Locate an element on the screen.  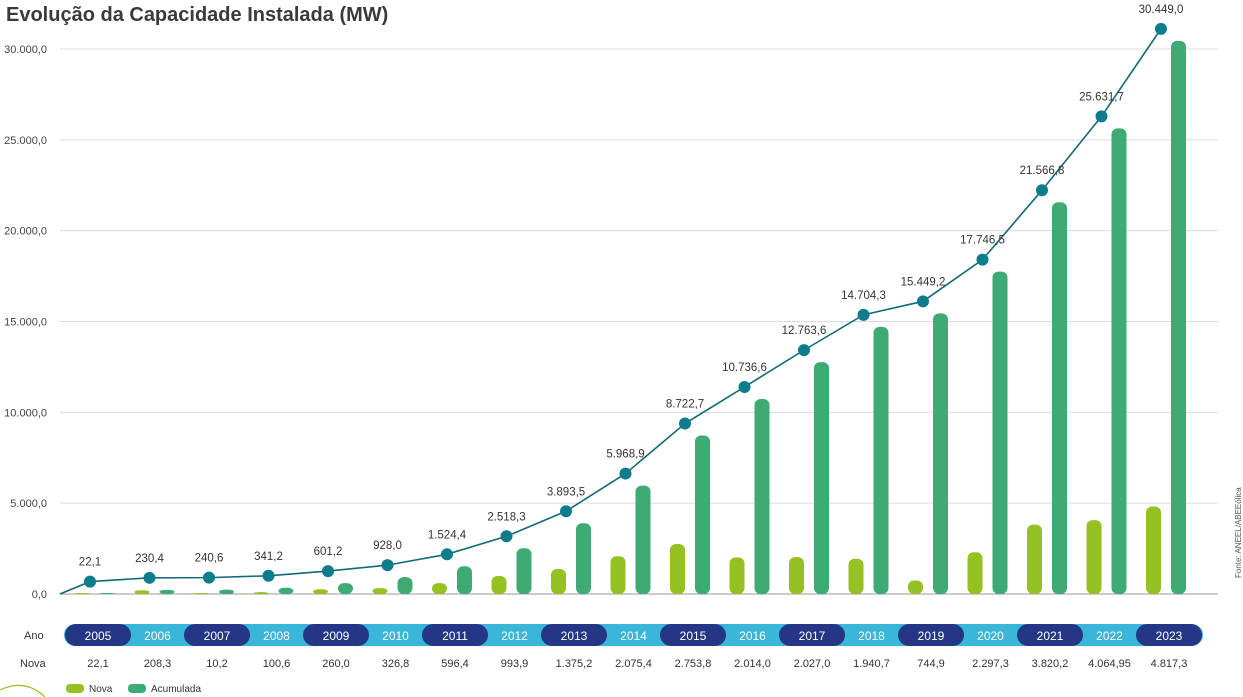
new-data-label: 4.817,3 is located at coordinates (1169, 664).